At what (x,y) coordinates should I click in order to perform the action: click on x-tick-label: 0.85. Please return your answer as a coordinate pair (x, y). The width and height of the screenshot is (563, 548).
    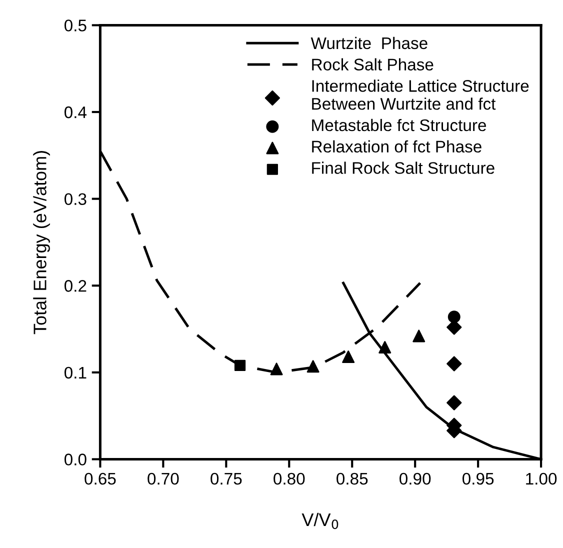
    Looking at the image, I should click on (352, 478).